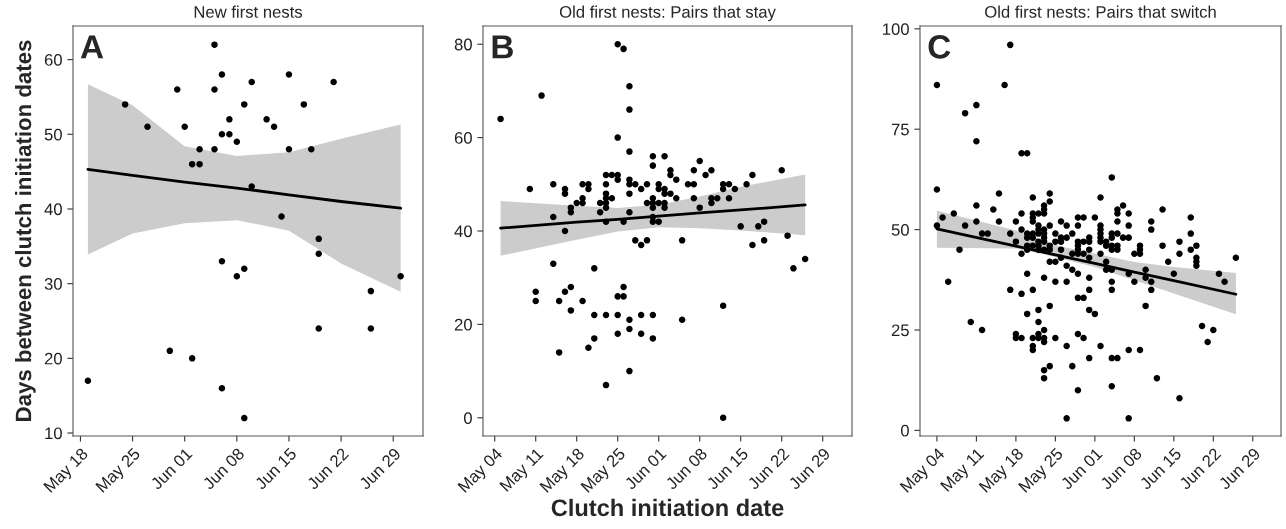  Describe the element at coordinates (667, 13) in the screenshot. I see `chart-title: Old first nests: Pairs that stay` at that location.